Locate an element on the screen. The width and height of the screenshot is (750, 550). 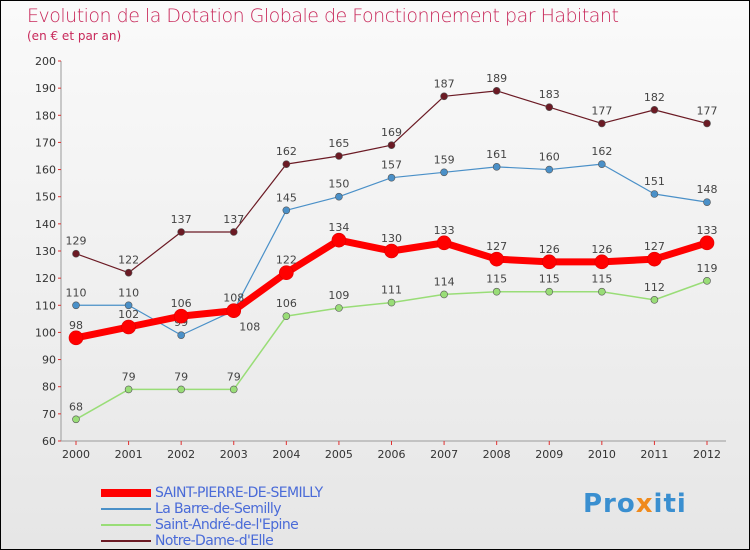
x-tick-label: 2005 is located at coordinates (339, 454).